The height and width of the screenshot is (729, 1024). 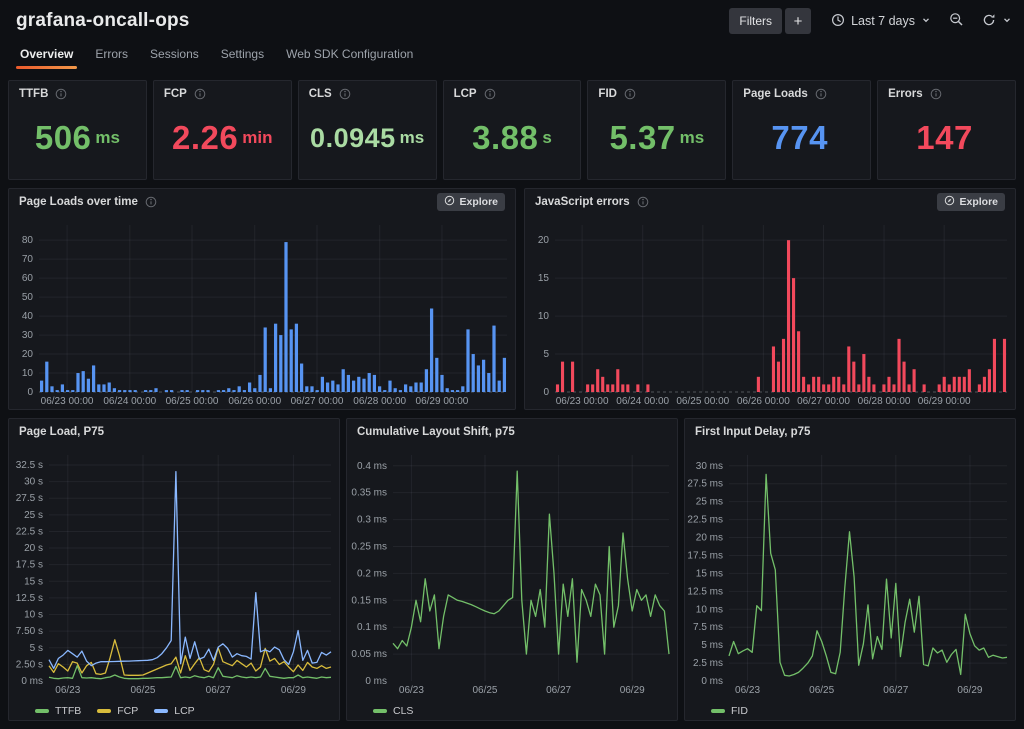 I want to click on panel-title: Page Loads over time, so click(x=78, y=202).